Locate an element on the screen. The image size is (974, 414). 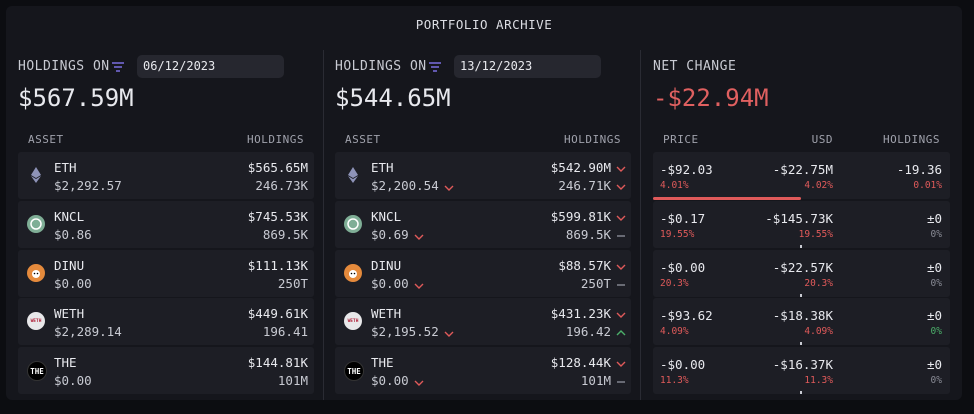
change-row: -$93.62 4.09% -$18.38K 4.09% ±0 0% is located at coordinates (801, 321).